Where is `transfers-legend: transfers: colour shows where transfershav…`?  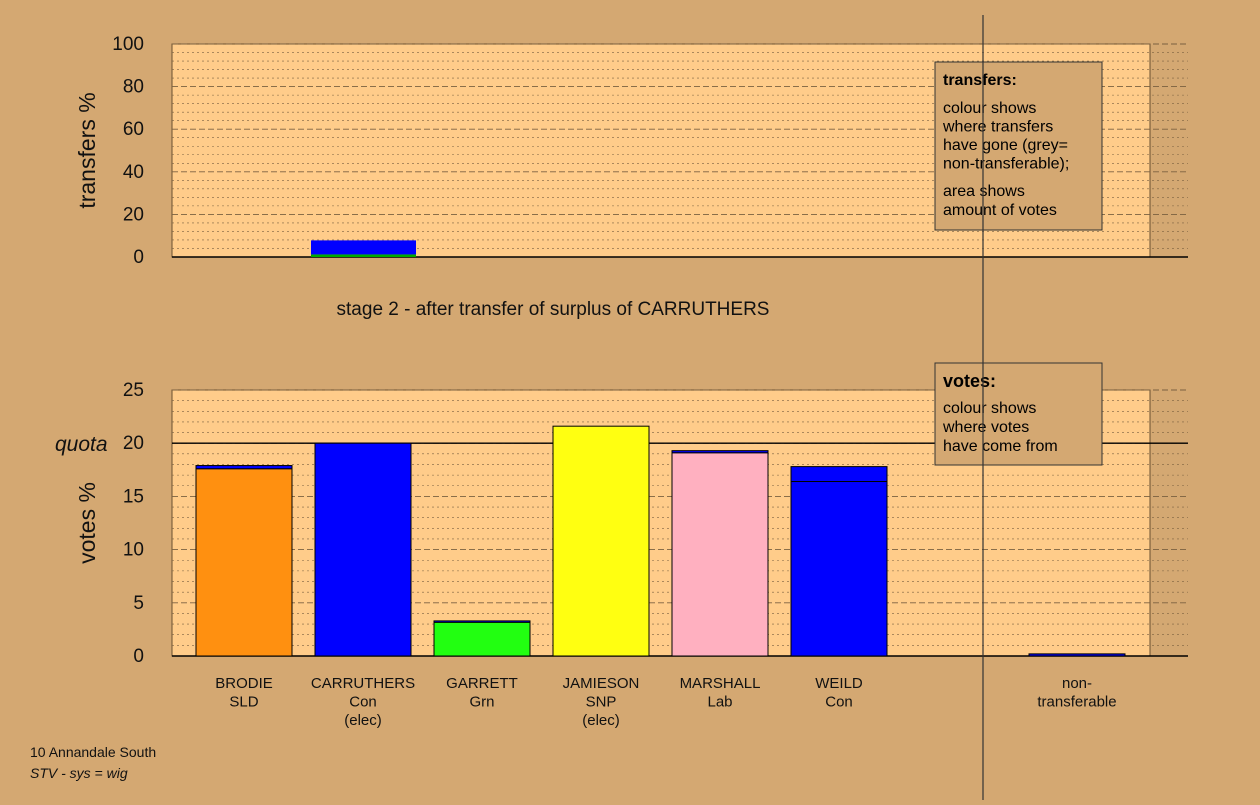 transfers-legend: transfers: colour shows where transfershav… is located at coordinates (1018, 146).